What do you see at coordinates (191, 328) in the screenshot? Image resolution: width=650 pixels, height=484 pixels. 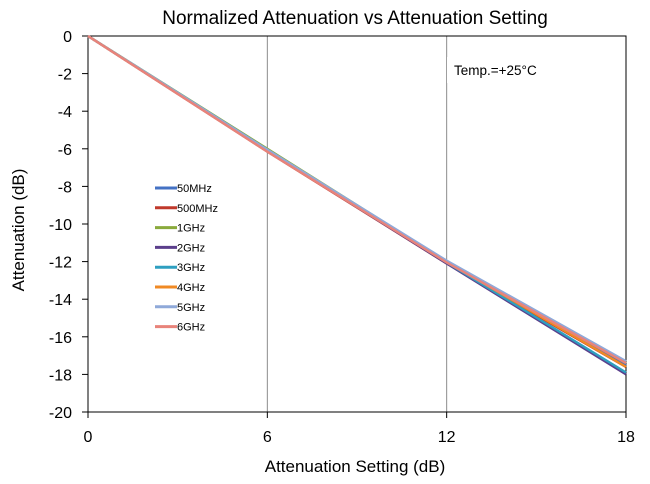 I see `legend-label: 6GHz` at bounding box center [191, 328].